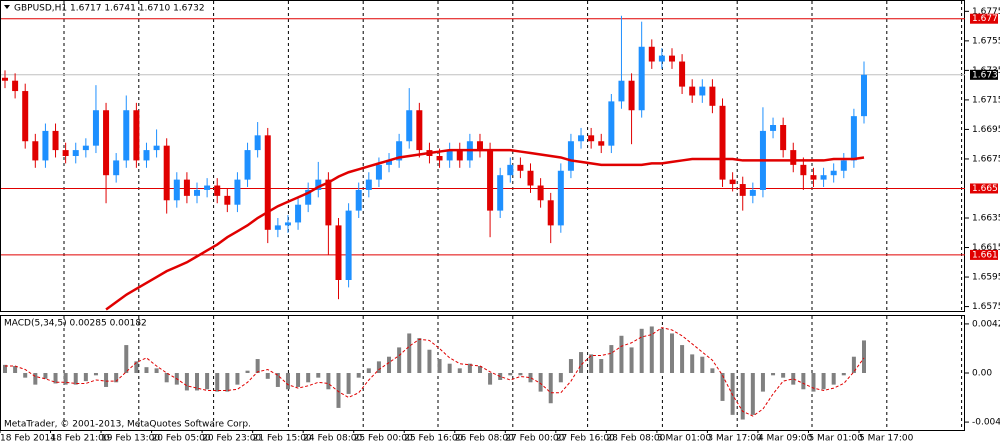  I want to click on x-tick-label: 18 Feb 21:00, so click(80, 439).